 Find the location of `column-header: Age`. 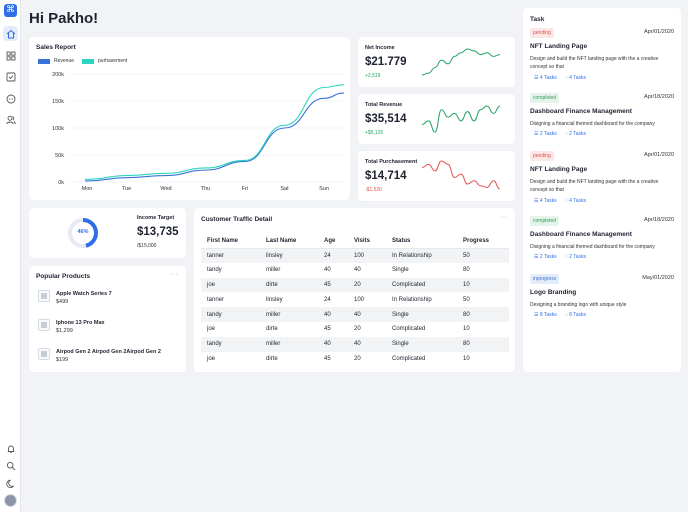

column-header: Age is located at coordinates (333, 241).